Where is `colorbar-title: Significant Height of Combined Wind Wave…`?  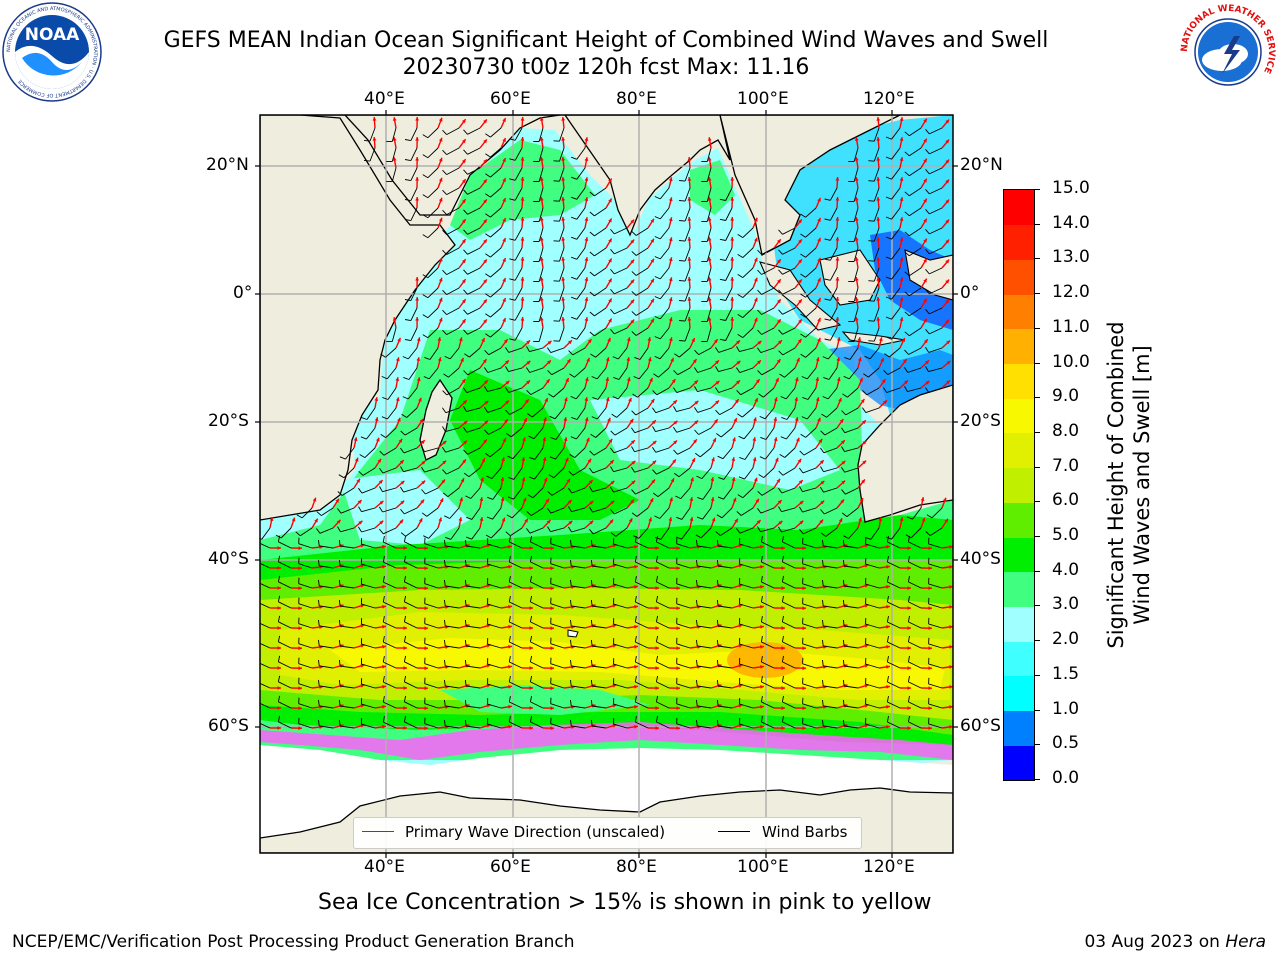 colorbar-title: Significant Height of Combined Wind Wave… is located at coordinates (1129, 485).